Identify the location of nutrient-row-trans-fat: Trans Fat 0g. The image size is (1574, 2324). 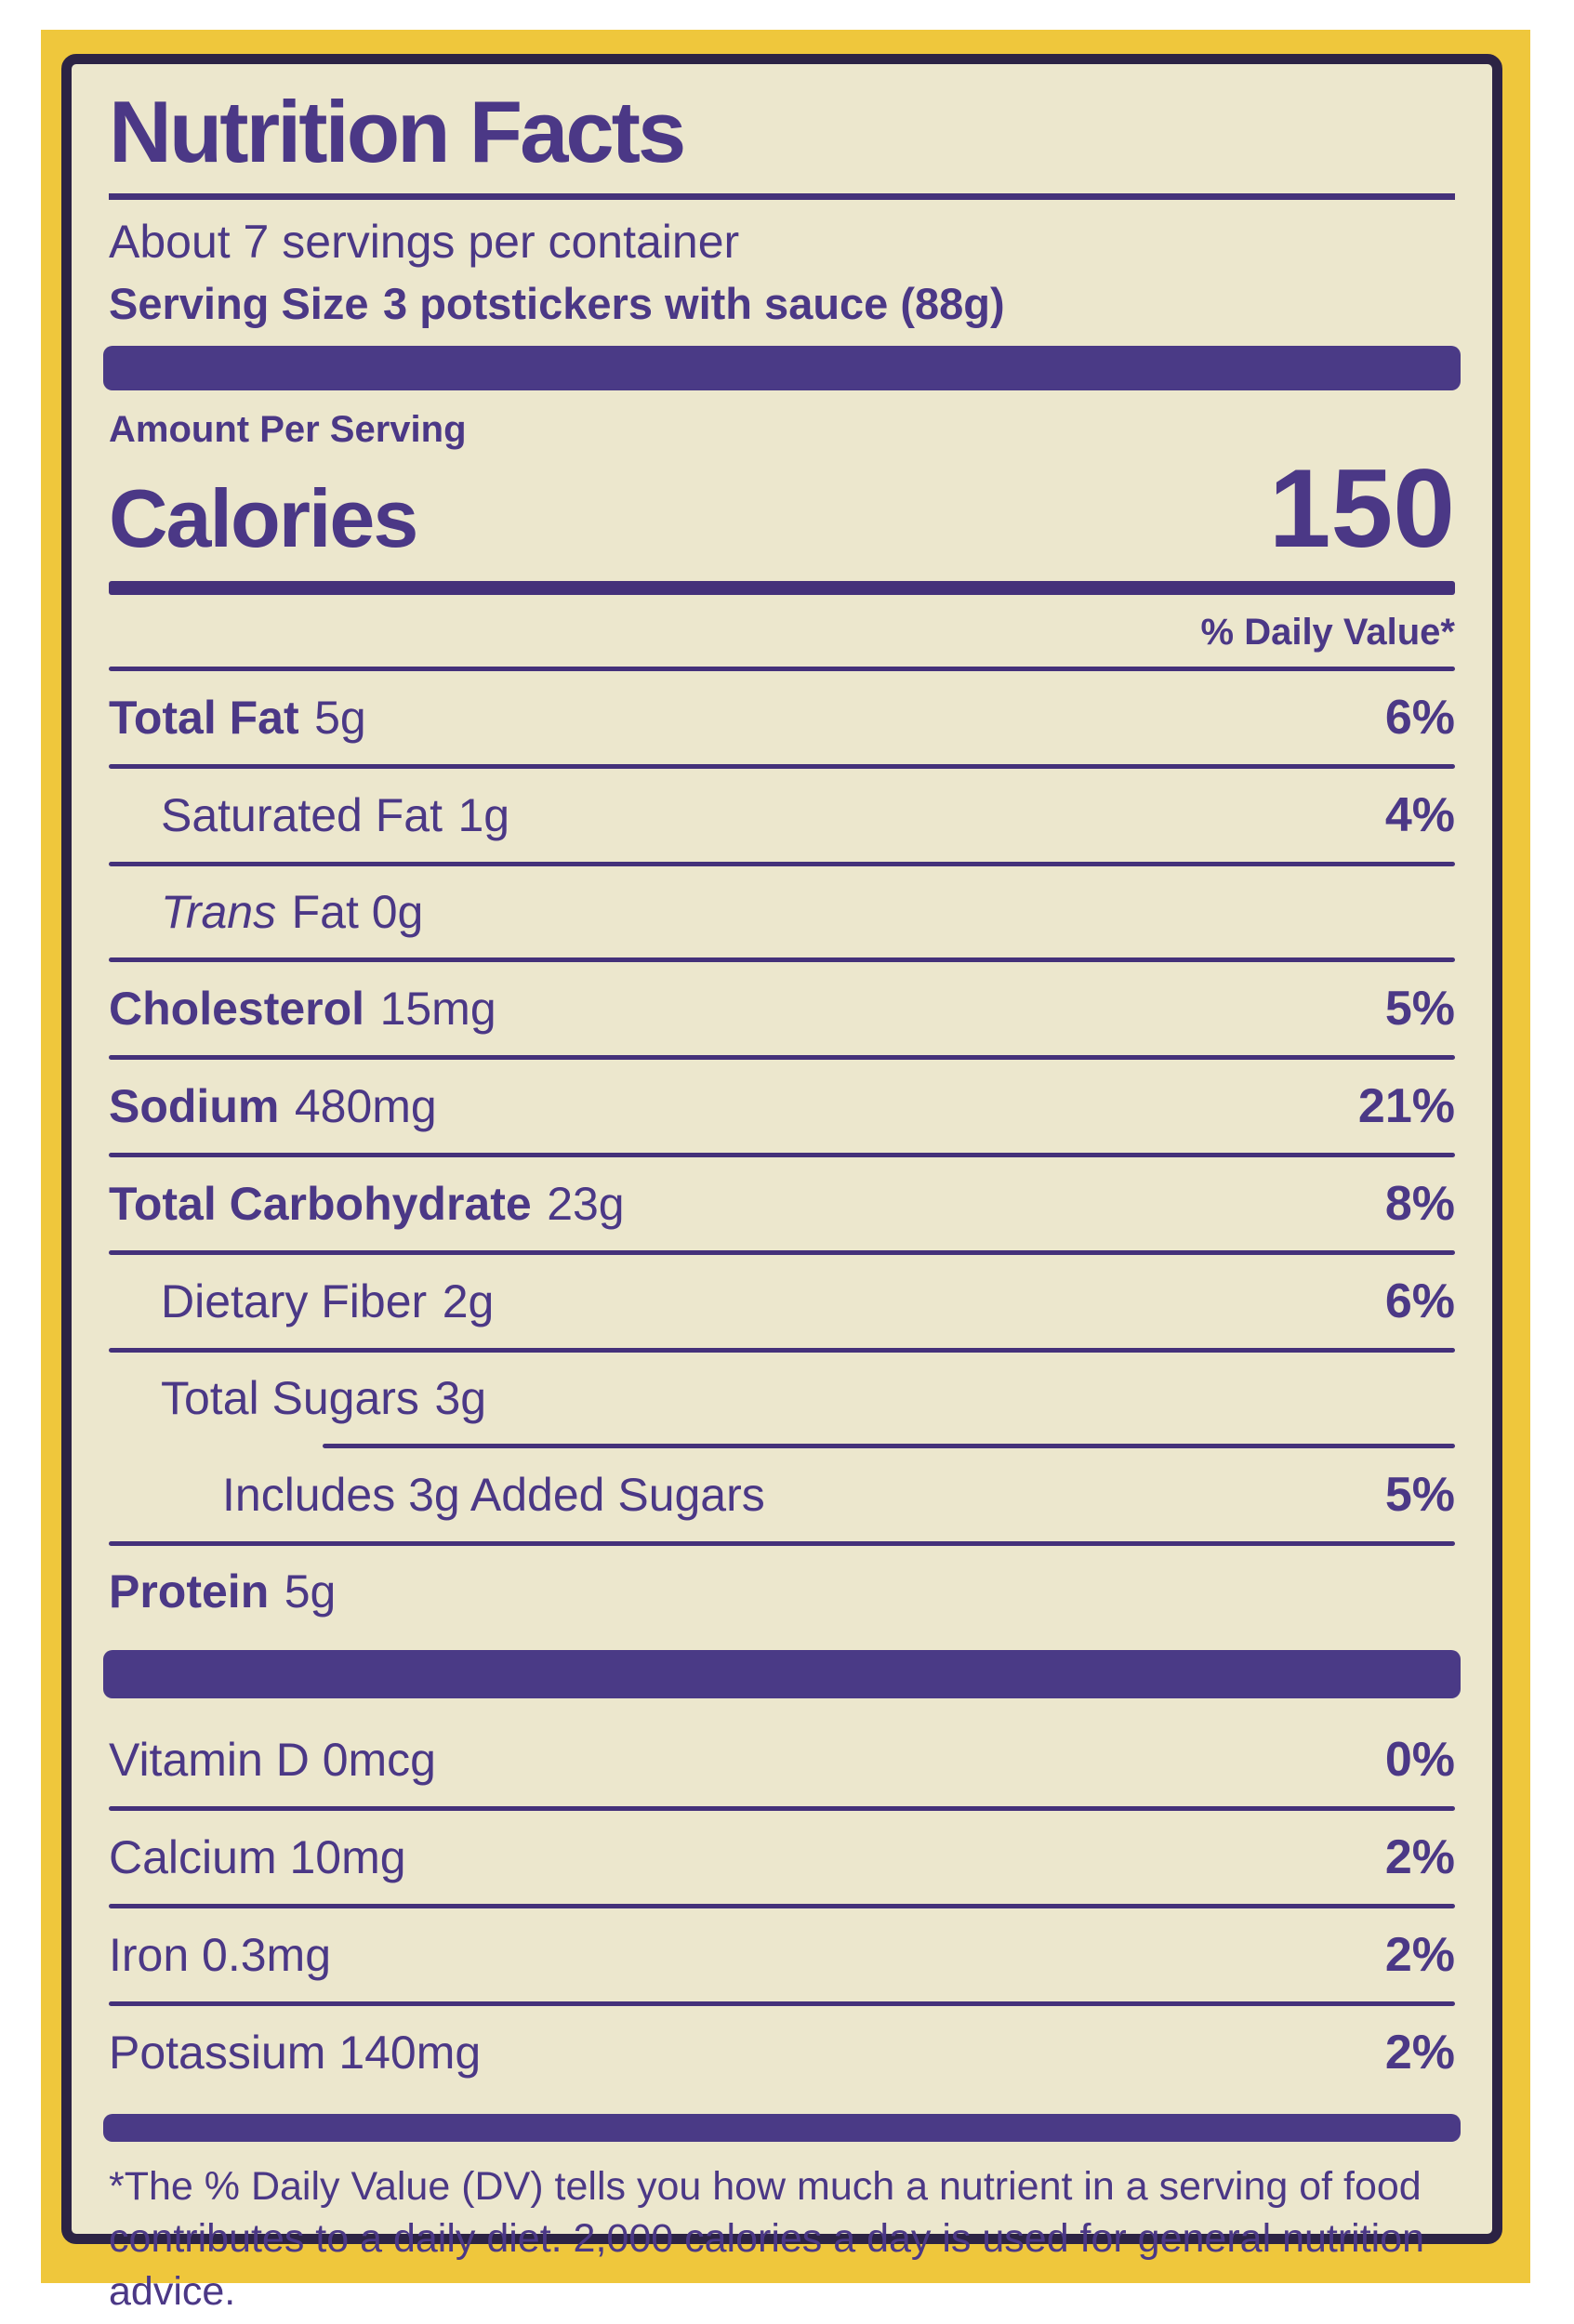
(782, 911).